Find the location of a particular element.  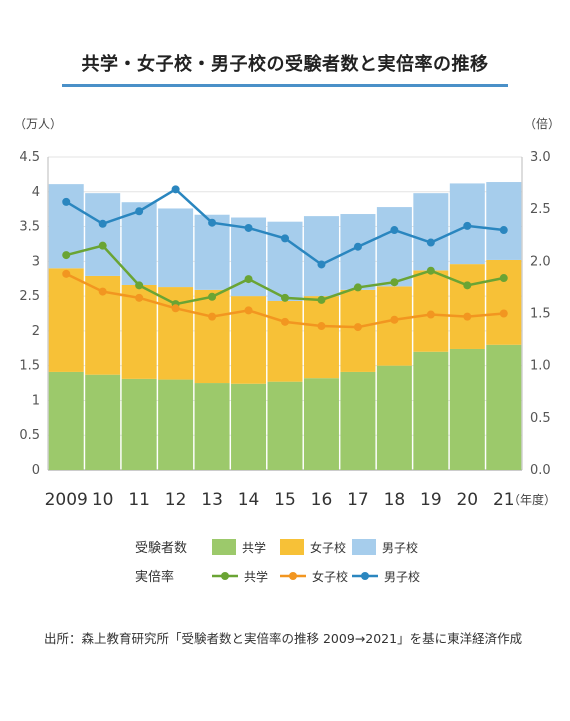

y-right-tick-label: 3.0 is located at coordinates (540, 157).